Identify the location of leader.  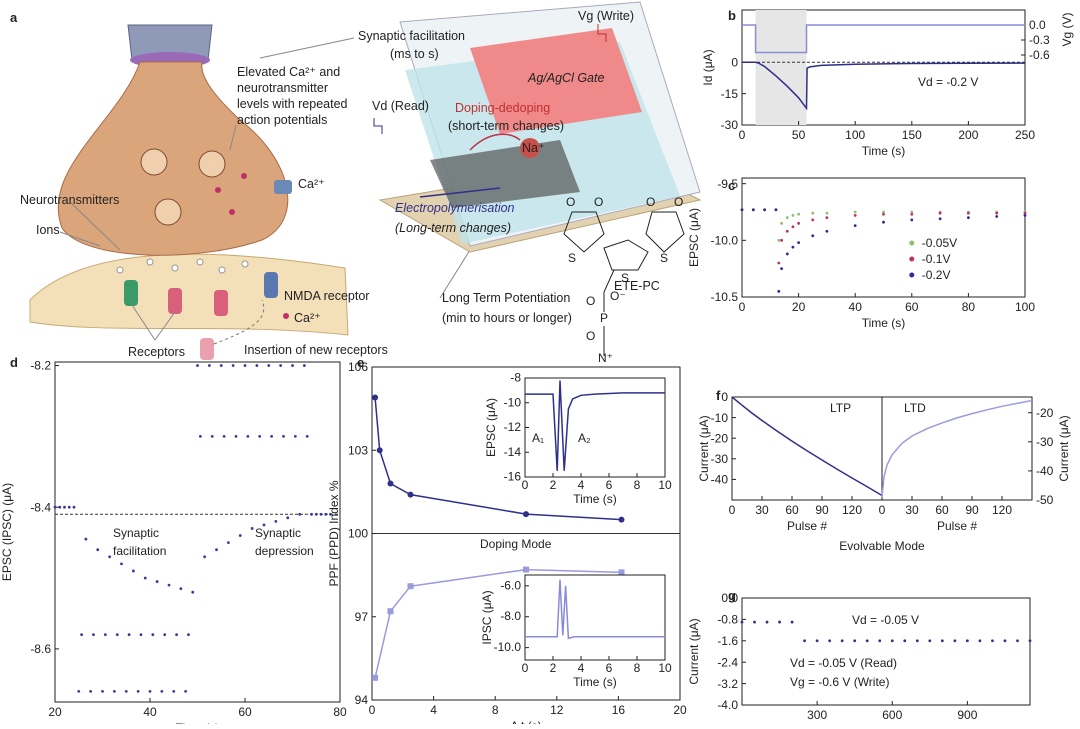
(307, 48).